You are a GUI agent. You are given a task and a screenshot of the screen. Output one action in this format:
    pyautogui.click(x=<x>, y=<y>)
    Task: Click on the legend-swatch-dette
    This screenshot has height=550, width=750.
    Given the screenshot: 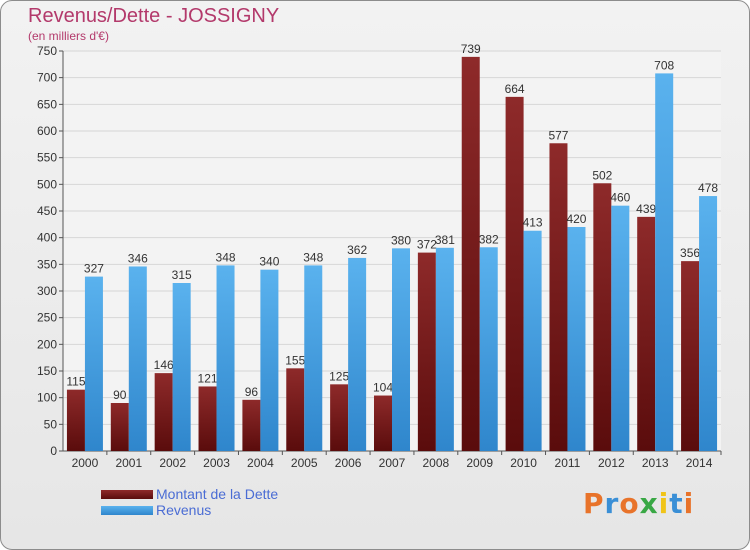 What is the action you would take?
    pyautogui.click(x=127, y=494)
    